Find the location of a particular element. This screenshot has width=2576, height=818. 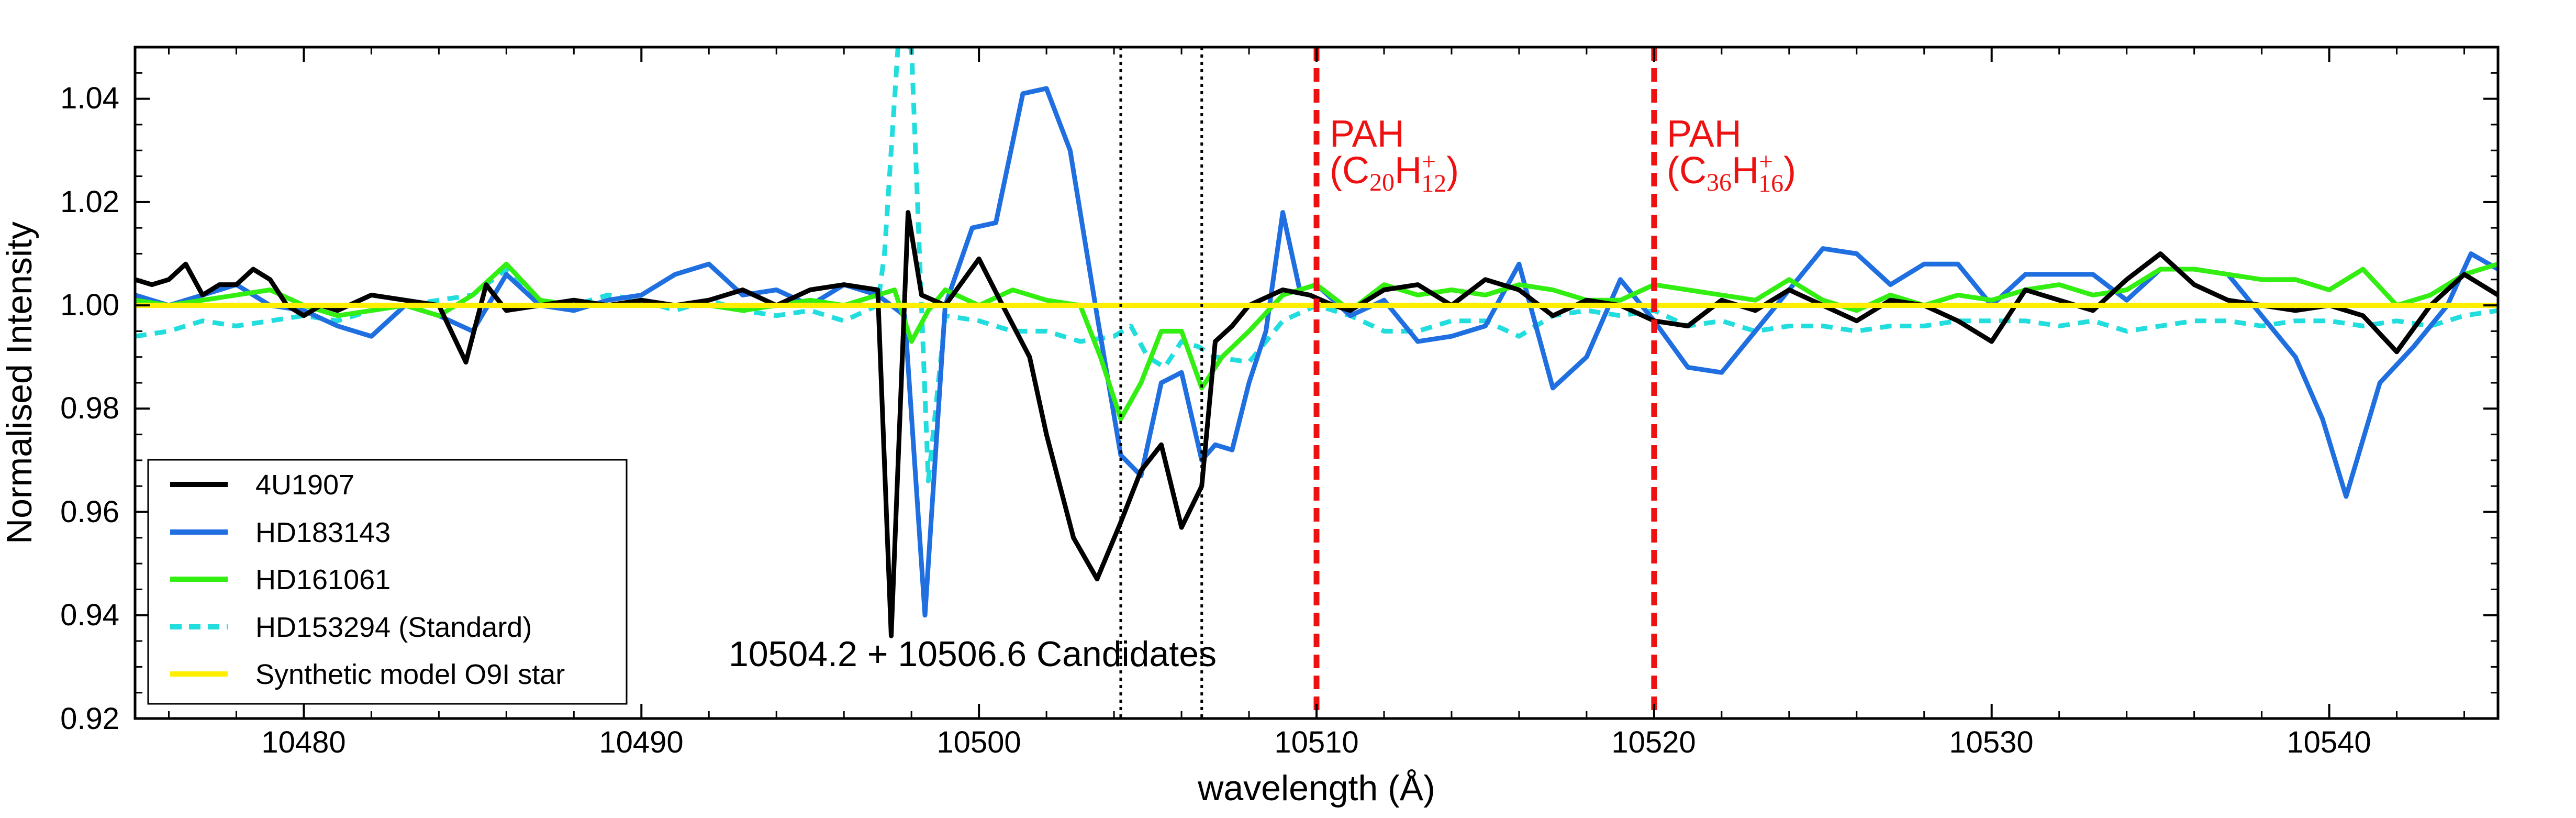

y-tick-labels: 0.92 0.94 0.96 0.98 1.00 1.02 1.04 is located at coordinates (89, 408).